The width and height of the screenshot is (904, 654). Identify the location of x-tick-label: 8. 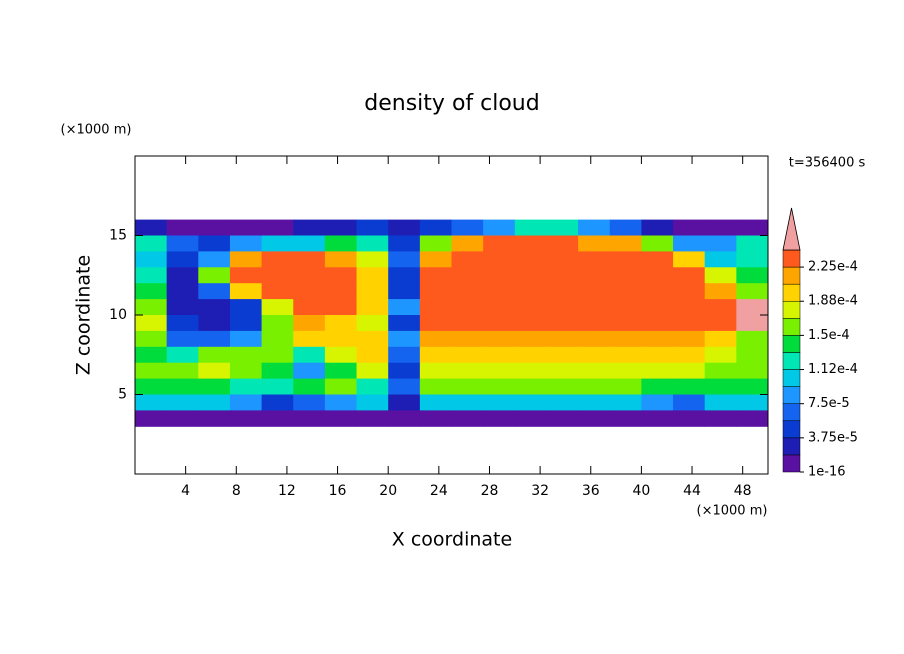
(236, 491).